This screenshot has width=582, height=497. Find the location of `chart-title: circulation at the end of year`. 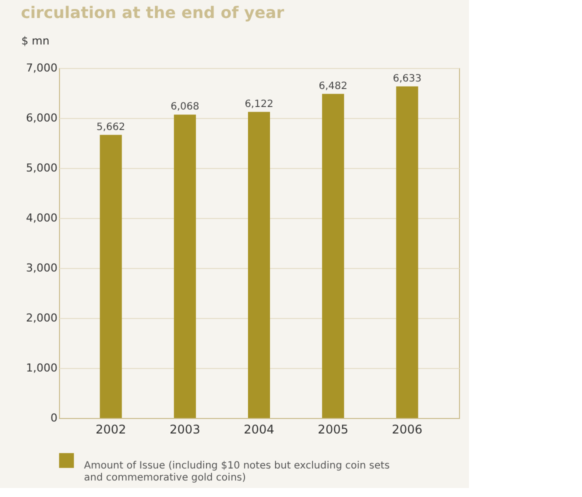

chart-title: circulation at the end of year is located at coordinates (152, 12).